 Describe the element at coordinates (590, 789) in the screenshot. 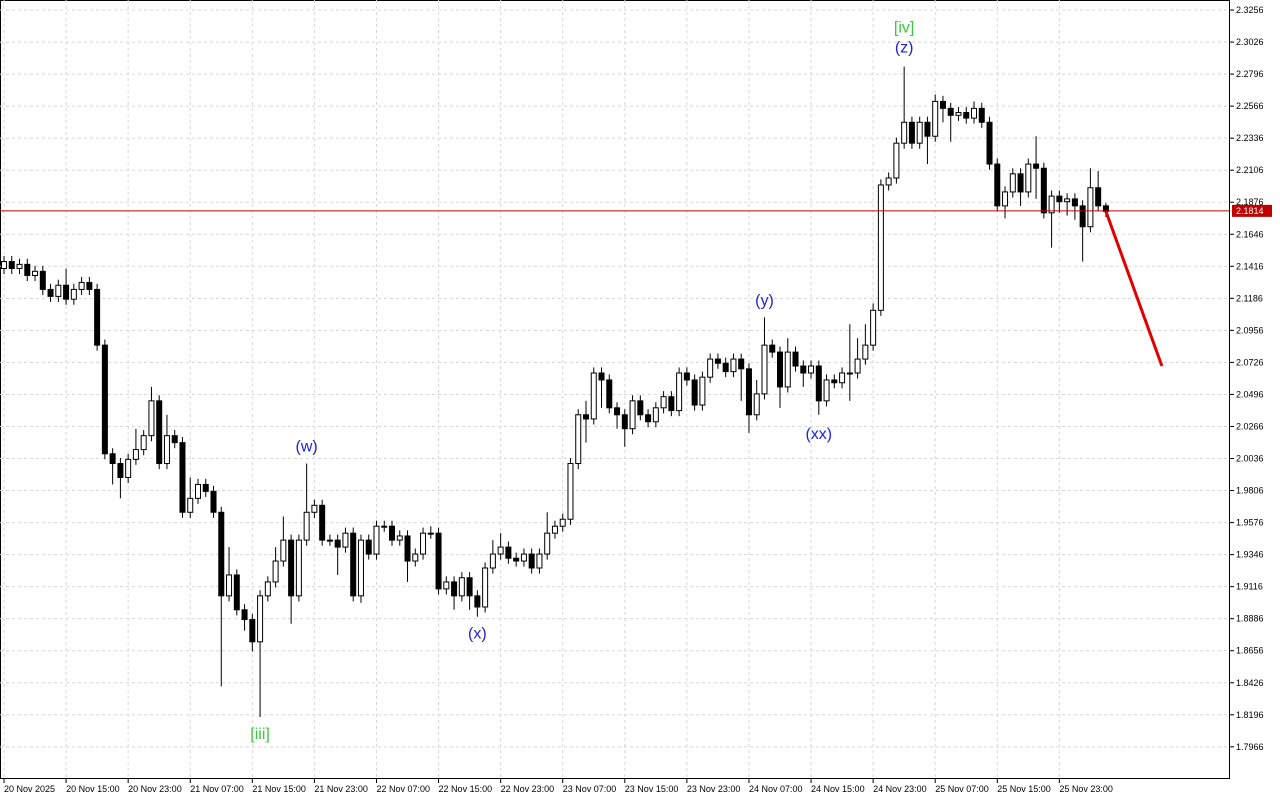

I see `x-tick-label: 23 Nov 07:00` at that location.